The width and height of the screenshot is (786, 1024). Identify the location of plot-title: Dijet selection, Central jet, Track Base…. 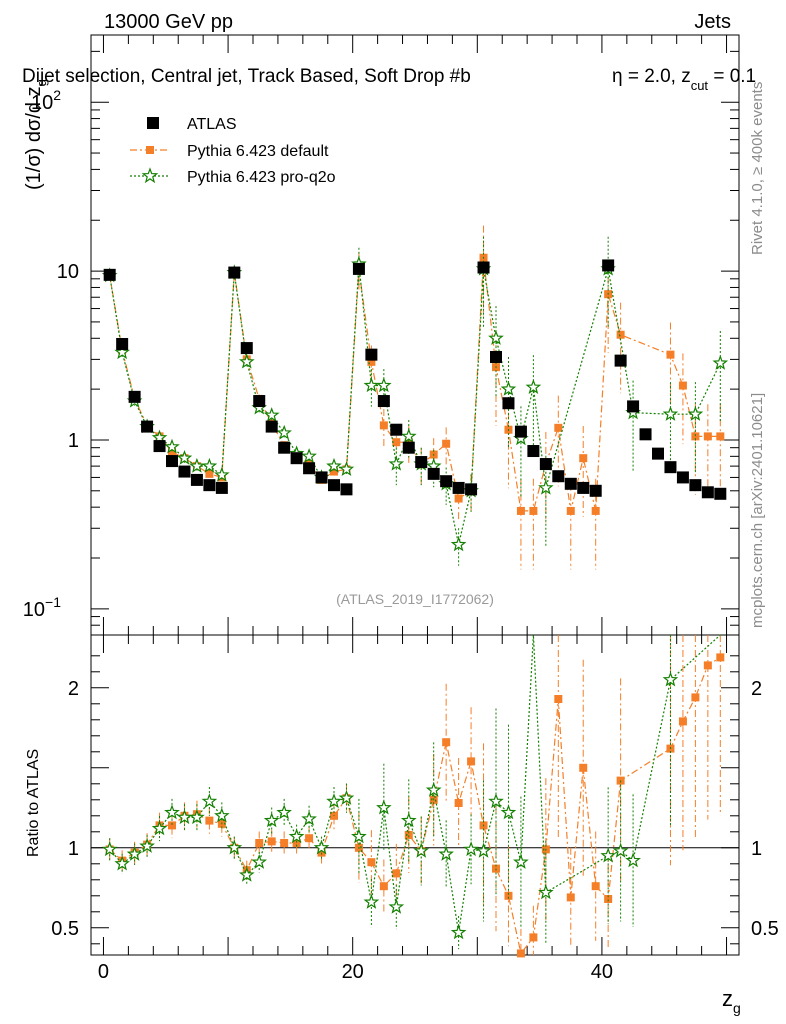
(246, 76).